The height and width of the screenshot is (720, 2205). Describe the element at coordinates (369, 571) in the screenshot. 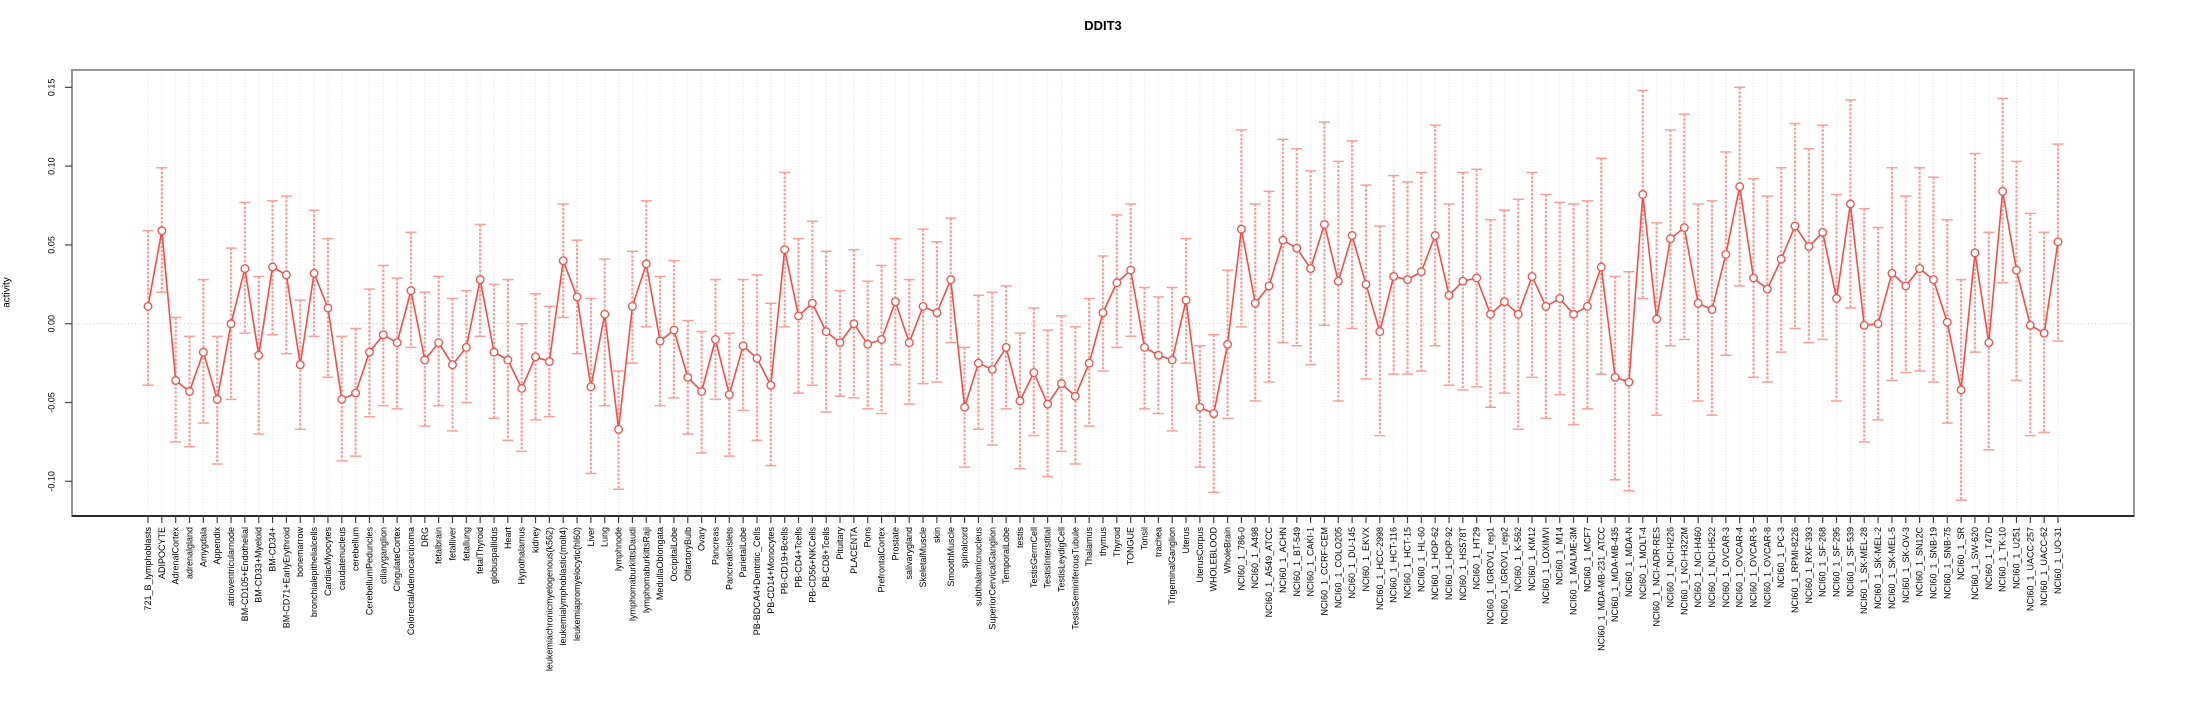

I see `x-tick-label: CerebellumPeduncles` at that location.